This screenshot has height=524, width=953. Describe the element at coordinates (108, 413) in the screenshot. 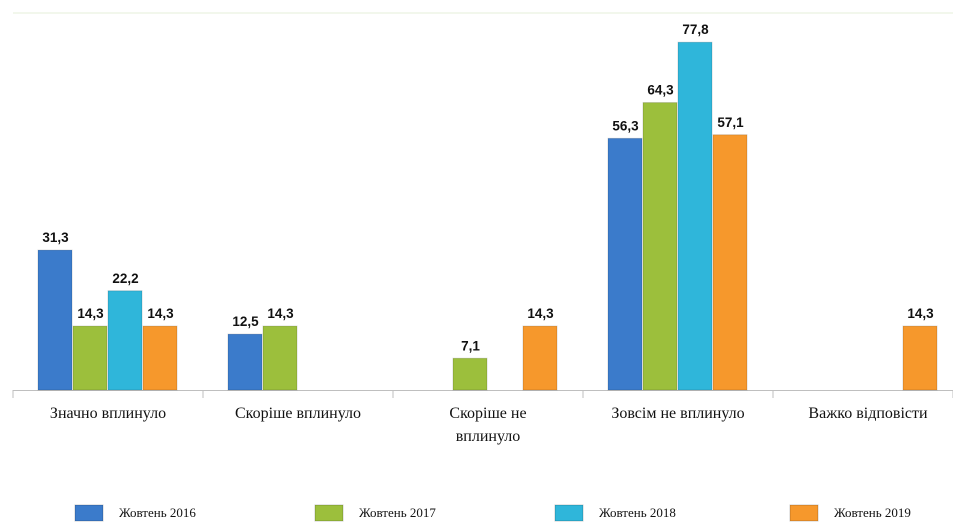

I see `x-tick-label: Значно вплинуло` at that location.